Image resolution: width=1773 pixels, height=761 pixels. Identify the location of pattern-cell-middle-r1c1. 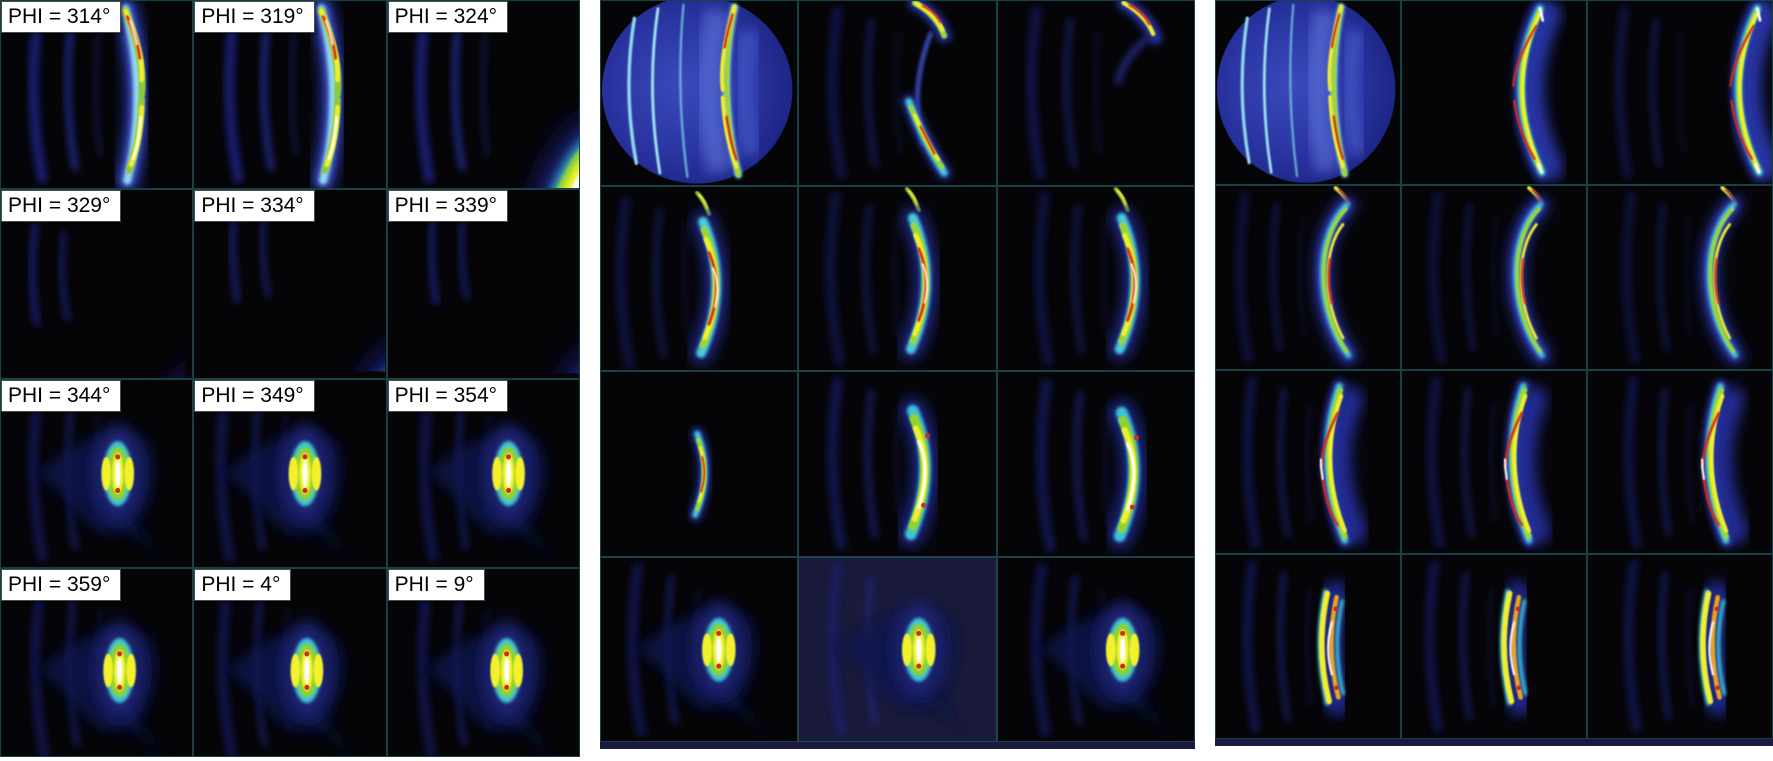
(699, 93).